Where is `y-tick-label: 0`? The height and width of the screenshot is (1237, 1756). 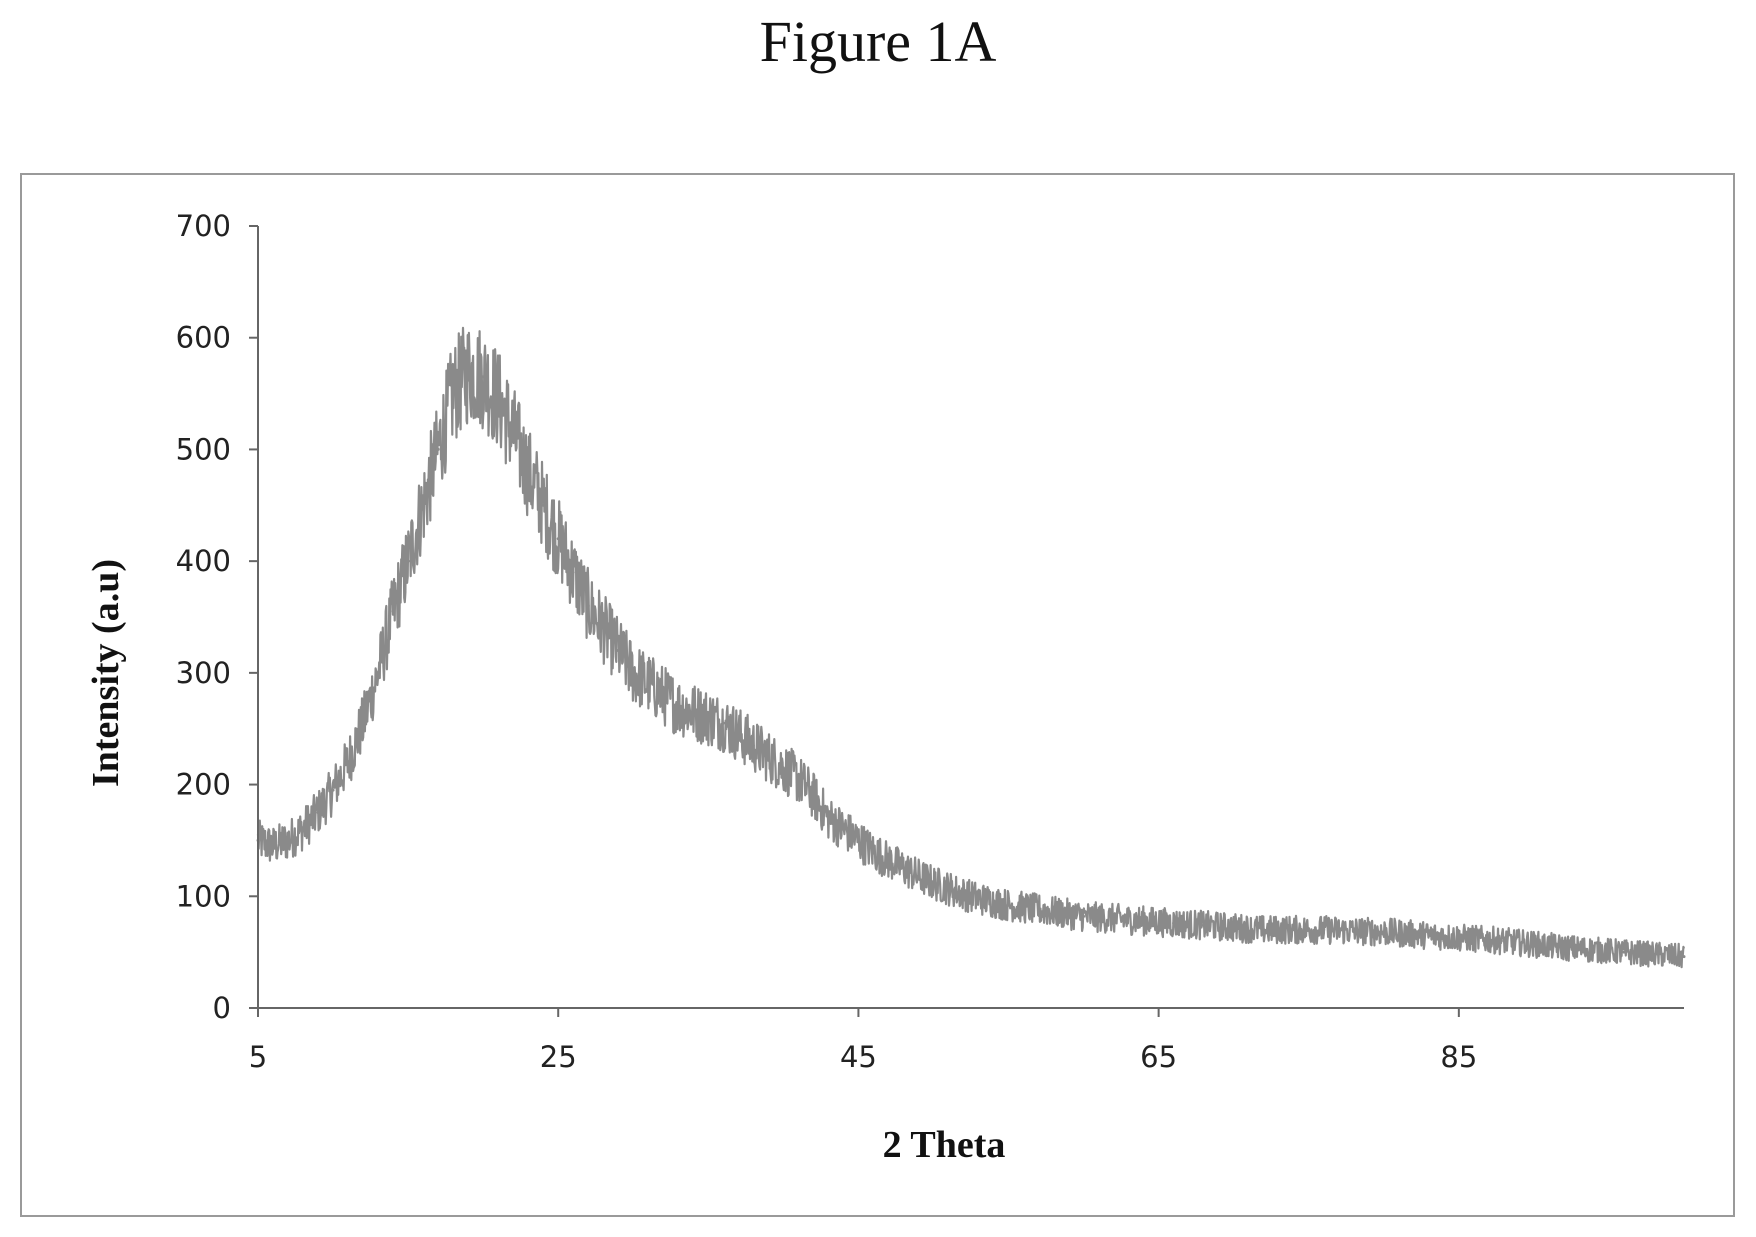
y-tick-label: 0 is located at coordinates (222, 1008).